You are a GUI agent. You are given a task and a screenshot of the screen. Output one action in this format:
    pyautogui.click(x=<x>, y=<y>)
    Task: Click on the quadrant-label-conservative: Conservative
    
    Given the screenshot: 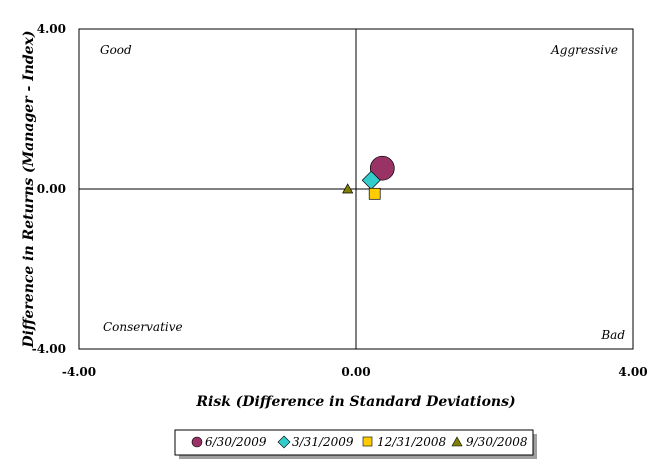 What is the action you would take?
    pyautogui.click(x=143, y=327)
    